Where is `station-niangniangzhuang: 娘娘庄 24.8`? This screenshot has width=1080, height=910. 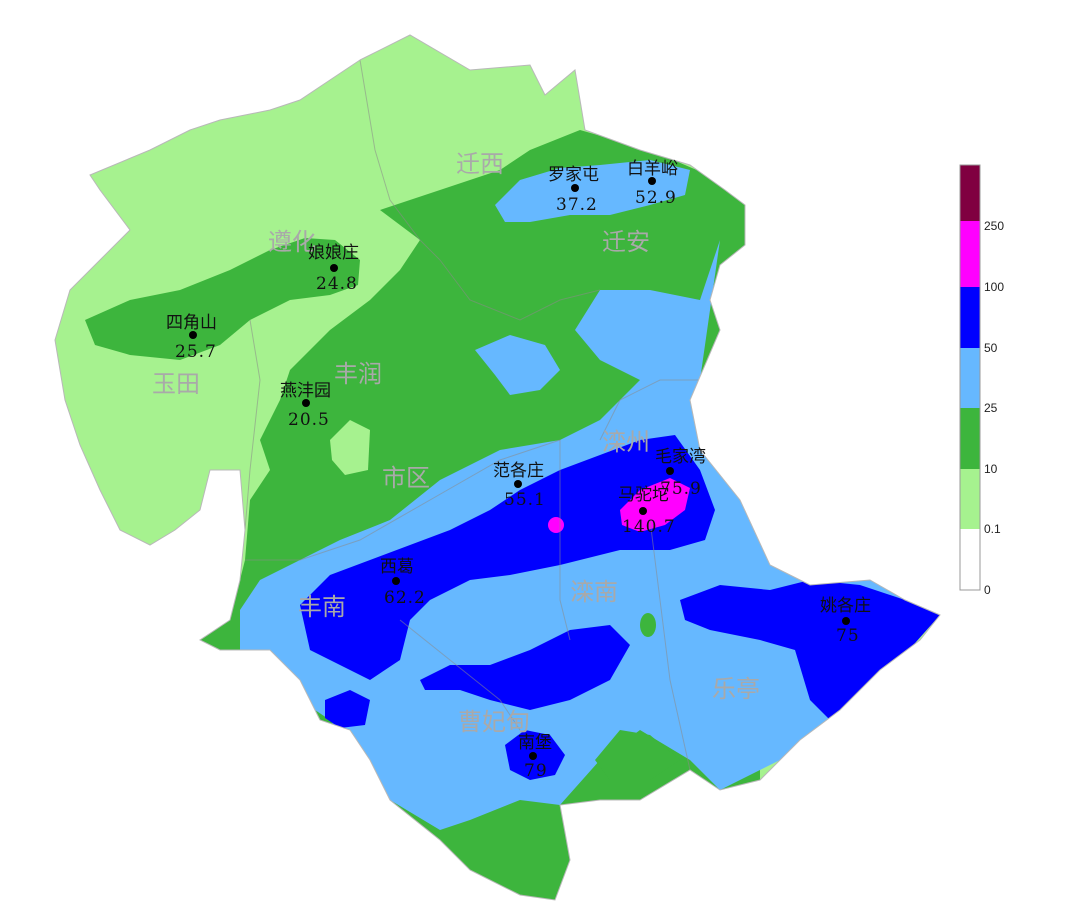 station-niangniangzhuang: 娘娘庄 24.8 is located at coordinates (333, 268).